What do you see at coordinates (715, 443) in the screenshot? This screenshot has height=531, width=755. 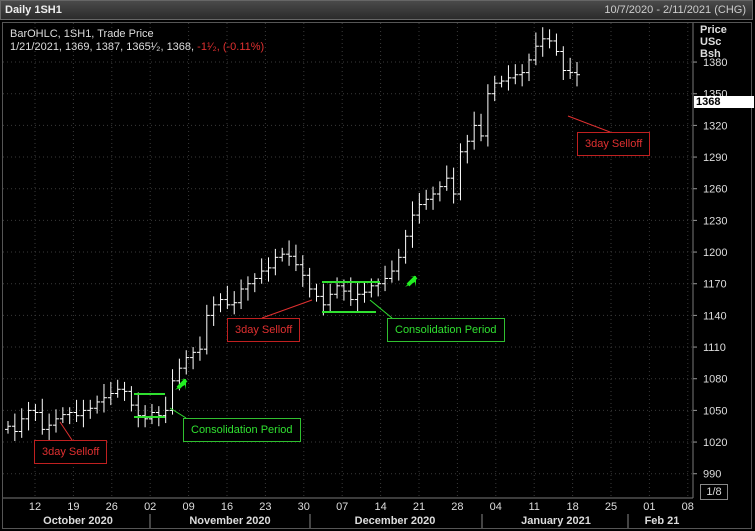 I see `y-tick-label: 1020` at bounding box center [715, 443].